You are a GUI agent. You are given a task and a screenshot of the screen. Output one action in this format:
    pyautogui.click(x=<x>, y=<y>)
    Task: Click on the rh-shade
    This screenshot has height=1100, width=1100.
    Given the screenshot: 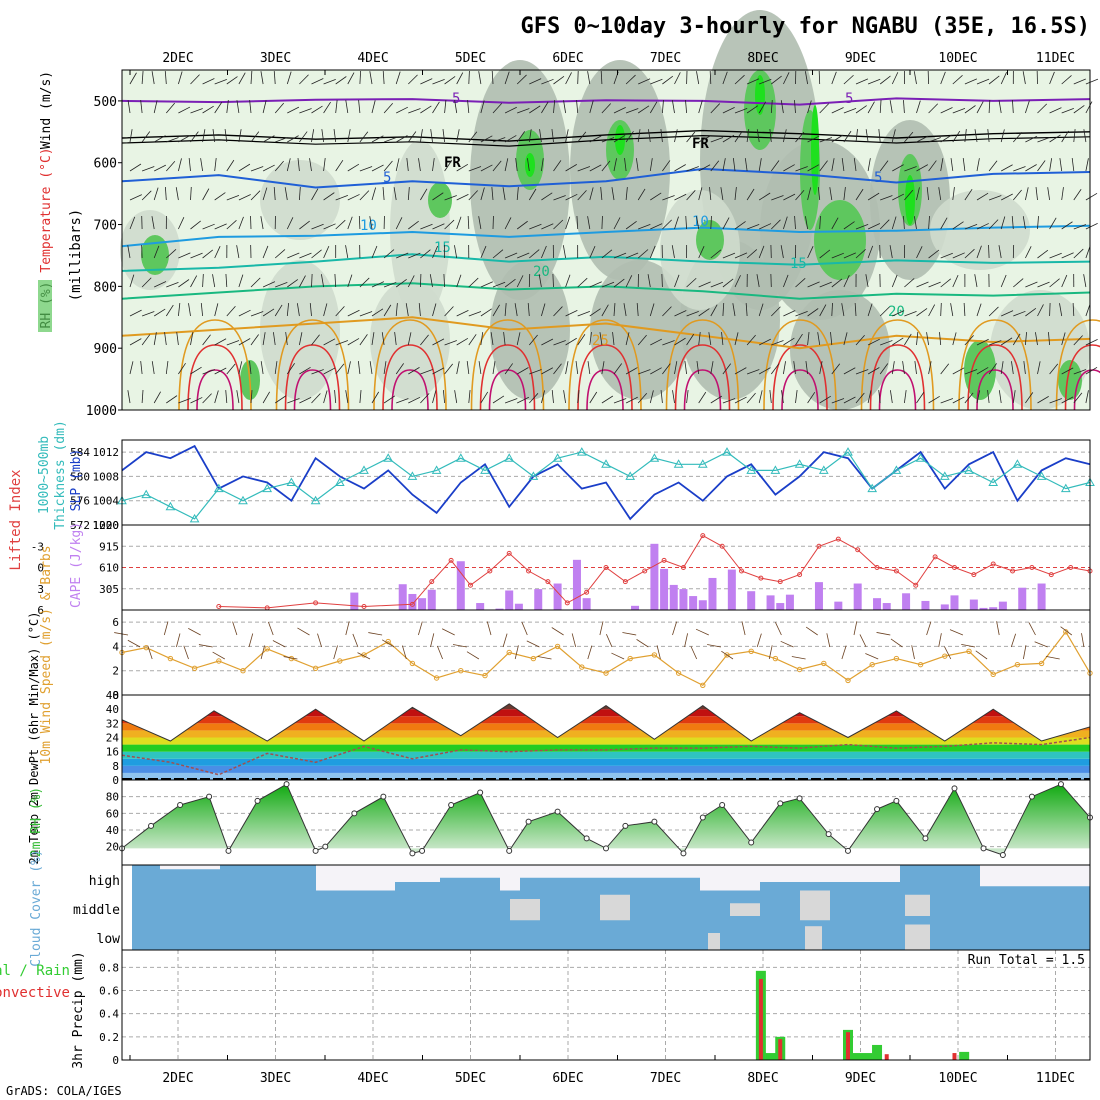 What is the action you would take?
    pyautogui.click(x=300, y=200)
    